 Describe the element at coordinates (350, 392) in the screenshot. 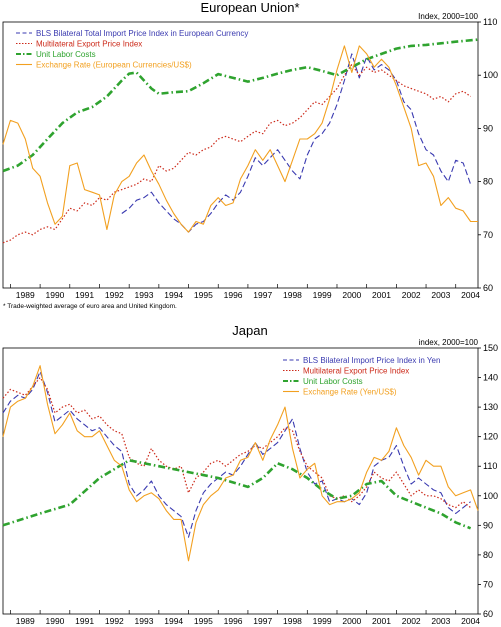

I see `legend-label: Exchange Rate (Yen/US$)` at that location.